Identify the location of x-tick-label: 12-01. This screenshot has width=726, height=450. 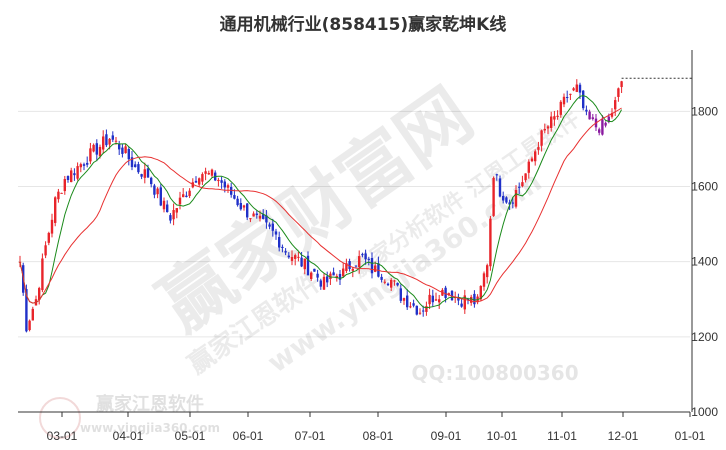
(623, 436).